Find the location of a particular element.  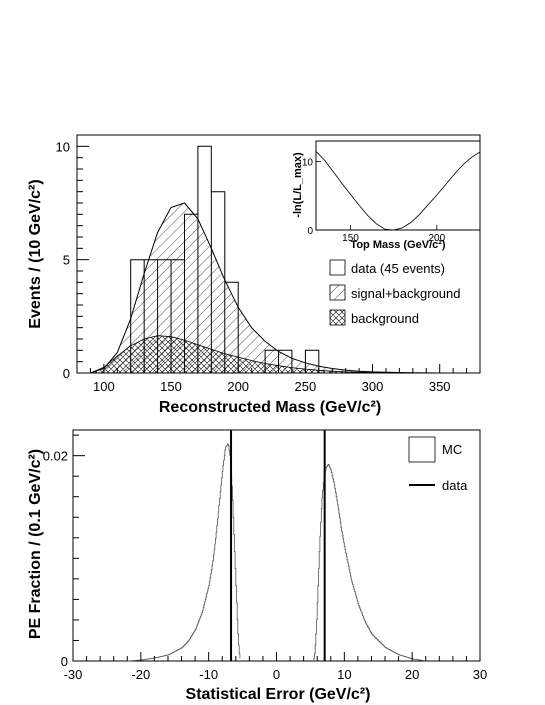

legend-label-data: data (45 events) is located at coordinates (398, 268).